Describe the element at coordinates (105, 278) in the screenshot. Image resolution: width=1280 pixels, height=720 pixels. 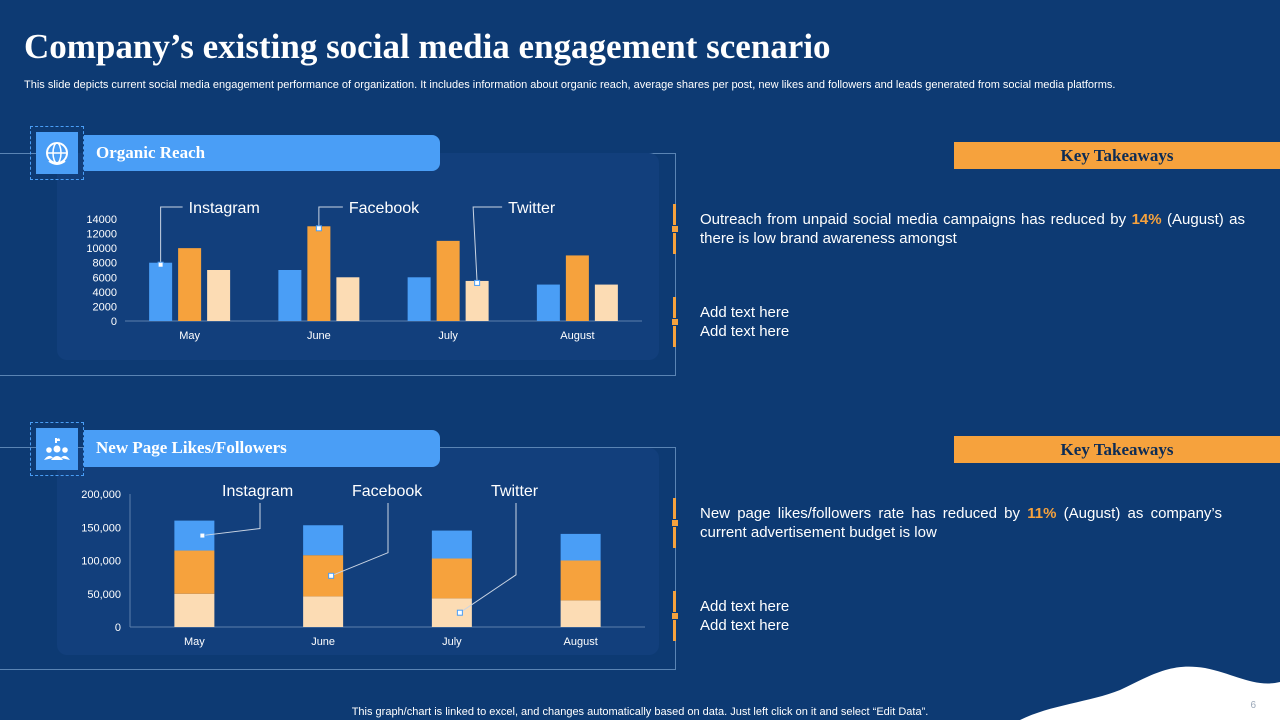
I see `y-tick-label: 6000` at that location.